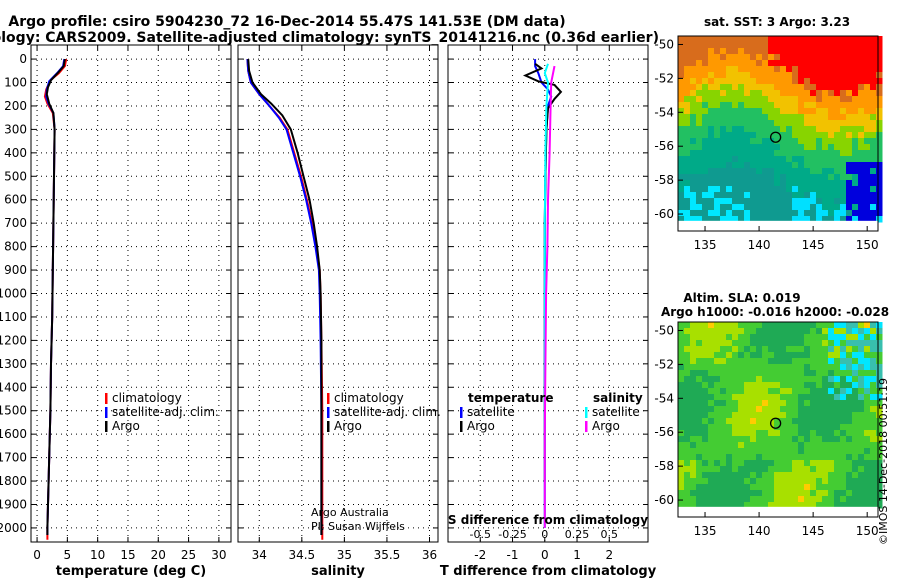  I want to click on x-tick-label: -2, so click(480, 555).